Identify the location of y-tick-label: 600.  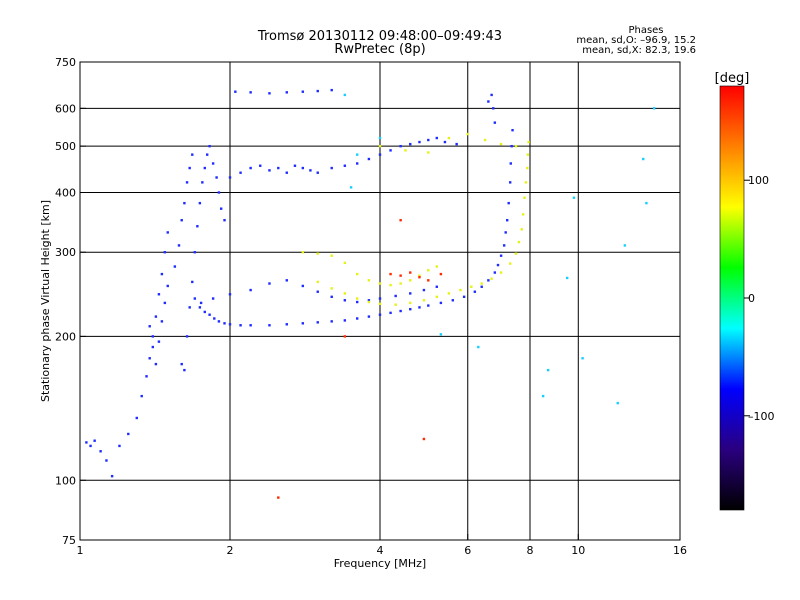
(65, 108).